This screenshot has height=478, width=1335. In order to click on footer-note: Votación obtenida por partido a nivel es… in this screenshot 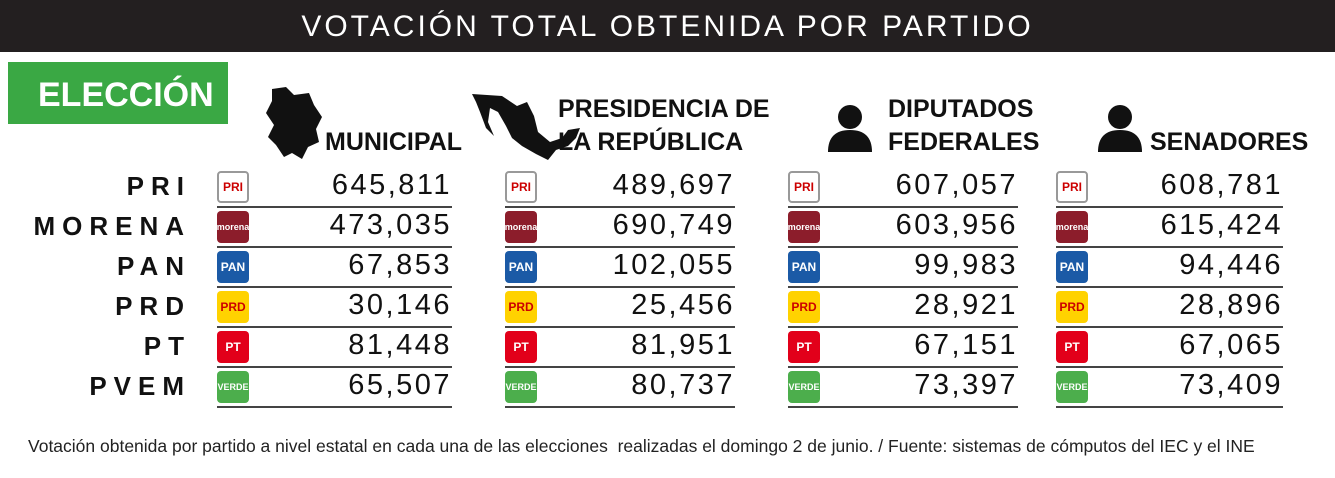, I will do `click(641, 446)`.